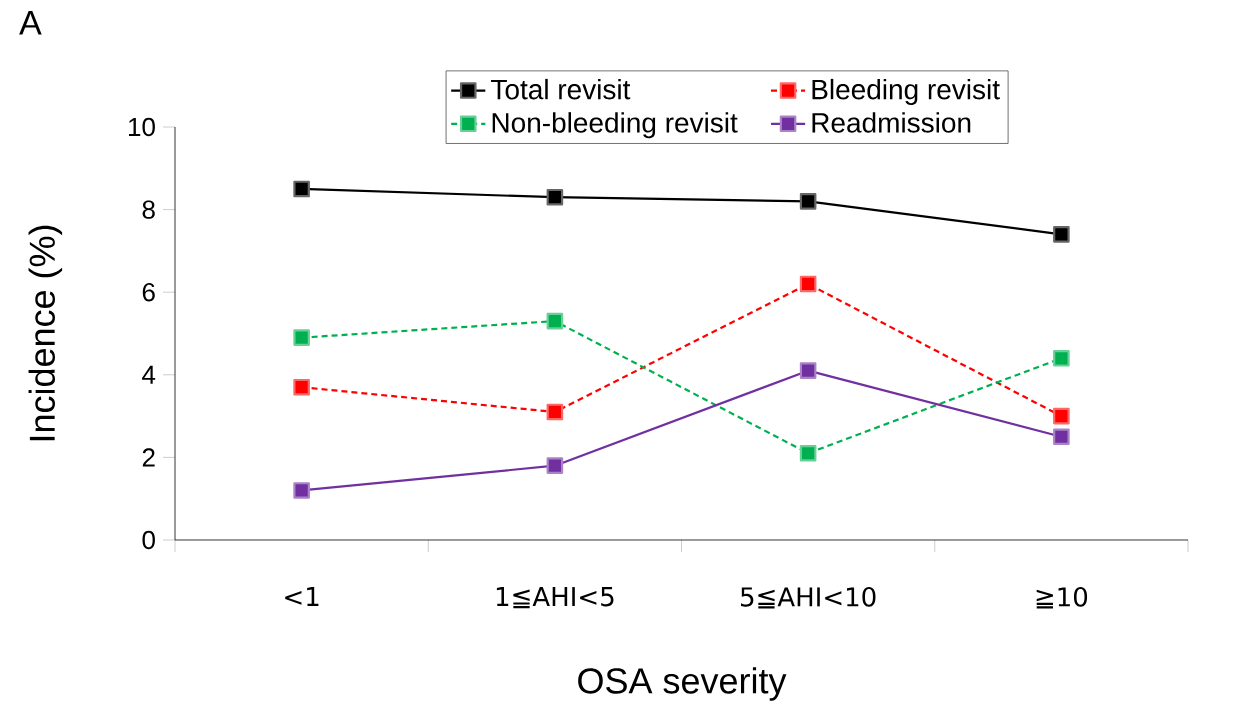 The width and height of the screenshot is (1241, 708). Describe the element at coordinates (30, 23) in the screenshot. I see `text: A` at that location.